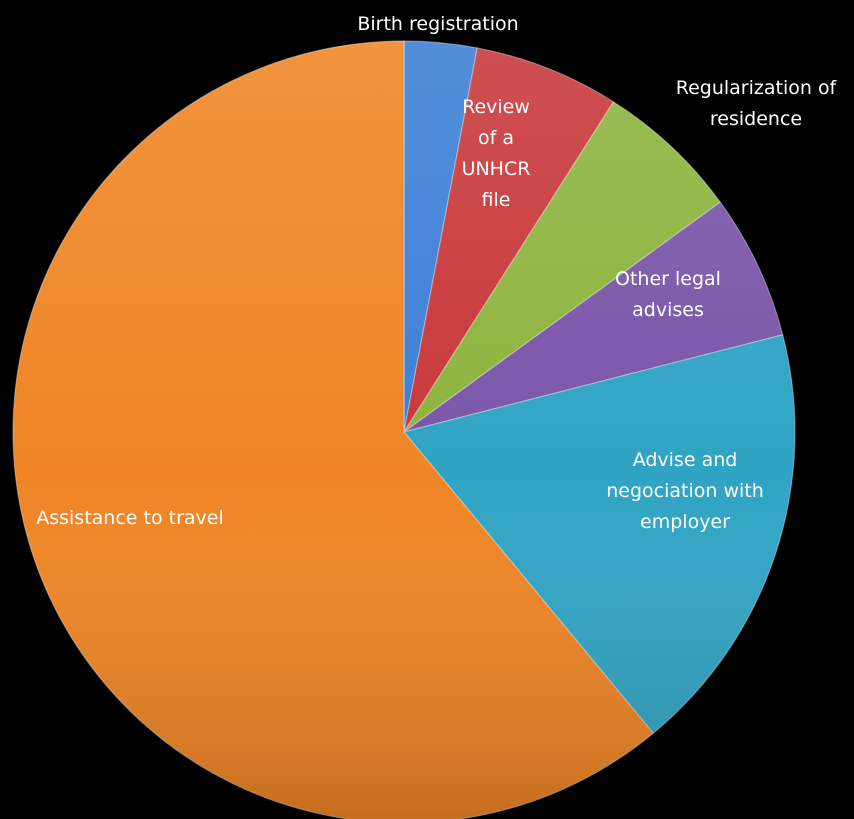  What do you see at coordinates (668, 310) in the screenshot?
I see `slice-label-line: advises` at bounding box center [668, 310].